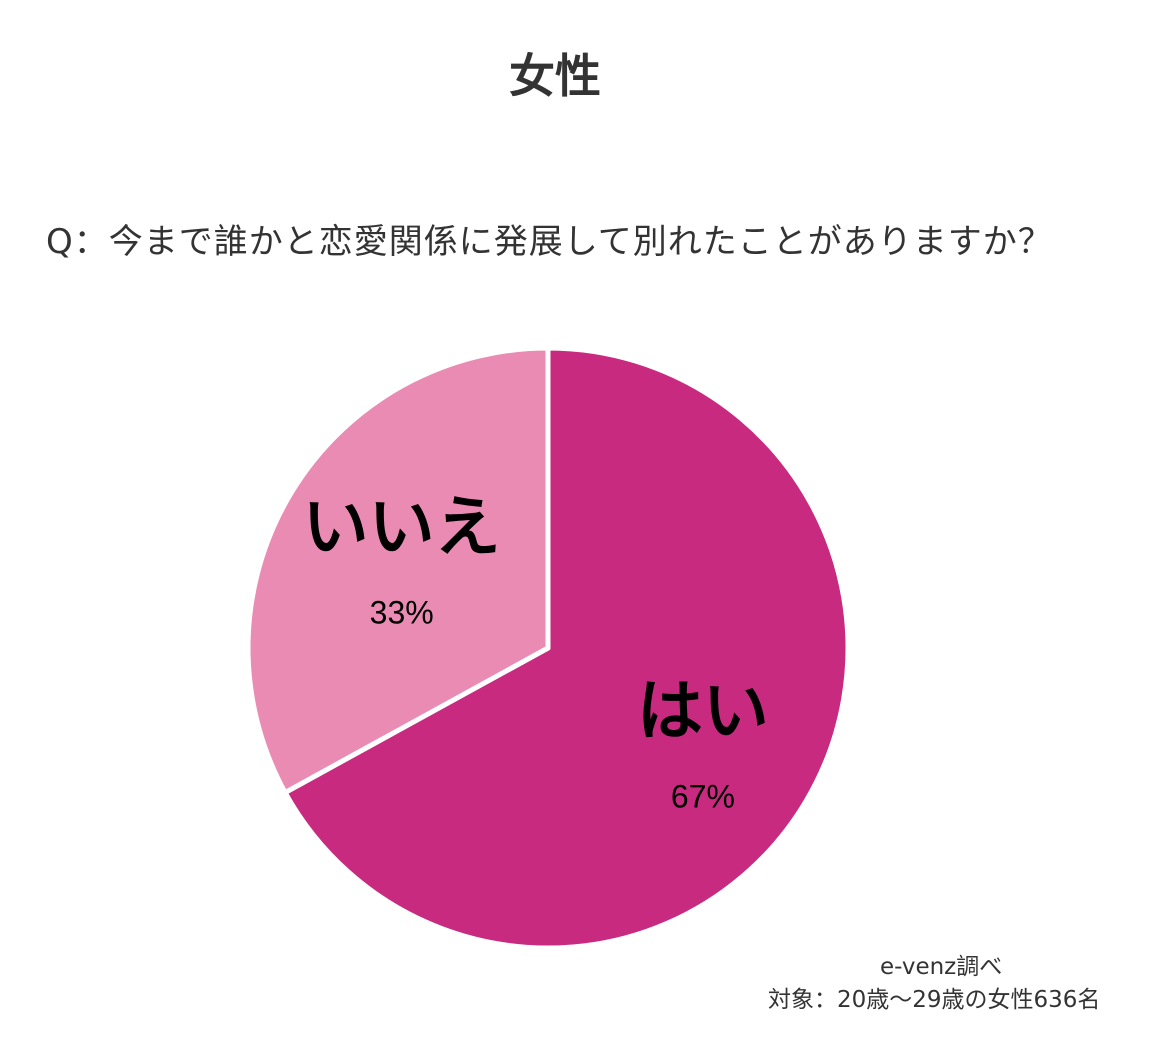 This screenshot has width=1152, height=1044. Describe the element at coordinates (703, 711) in the screenshot. I see `slice-label-yes: はい` at that location.